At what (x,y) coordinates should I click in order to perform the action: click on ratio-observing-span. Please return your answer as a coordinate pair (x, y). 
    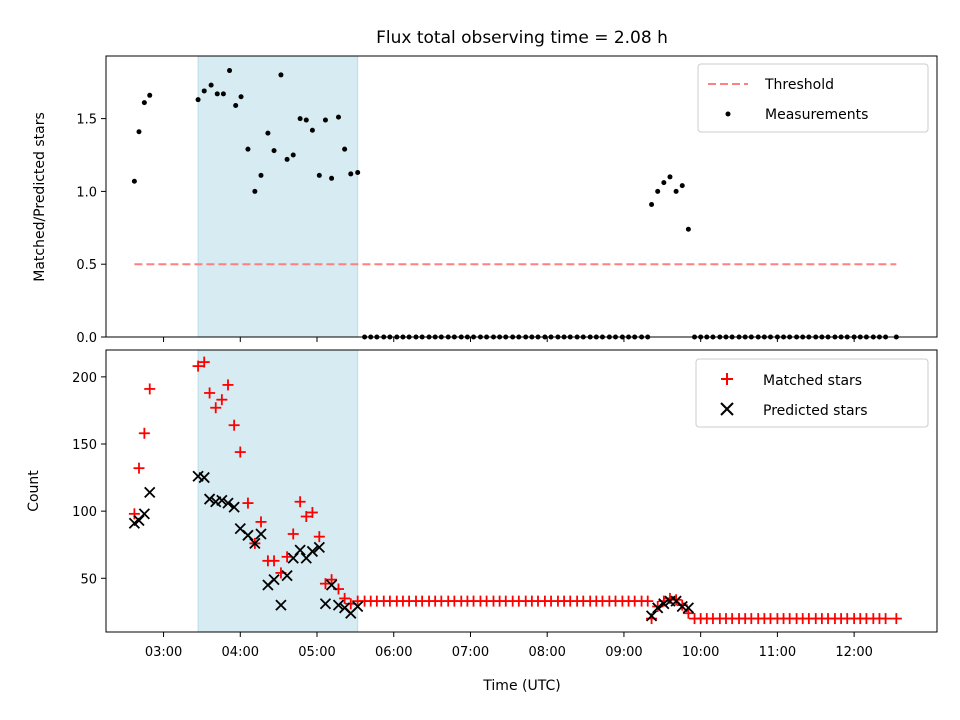
    Looking at the image, I should click on (278, 196).